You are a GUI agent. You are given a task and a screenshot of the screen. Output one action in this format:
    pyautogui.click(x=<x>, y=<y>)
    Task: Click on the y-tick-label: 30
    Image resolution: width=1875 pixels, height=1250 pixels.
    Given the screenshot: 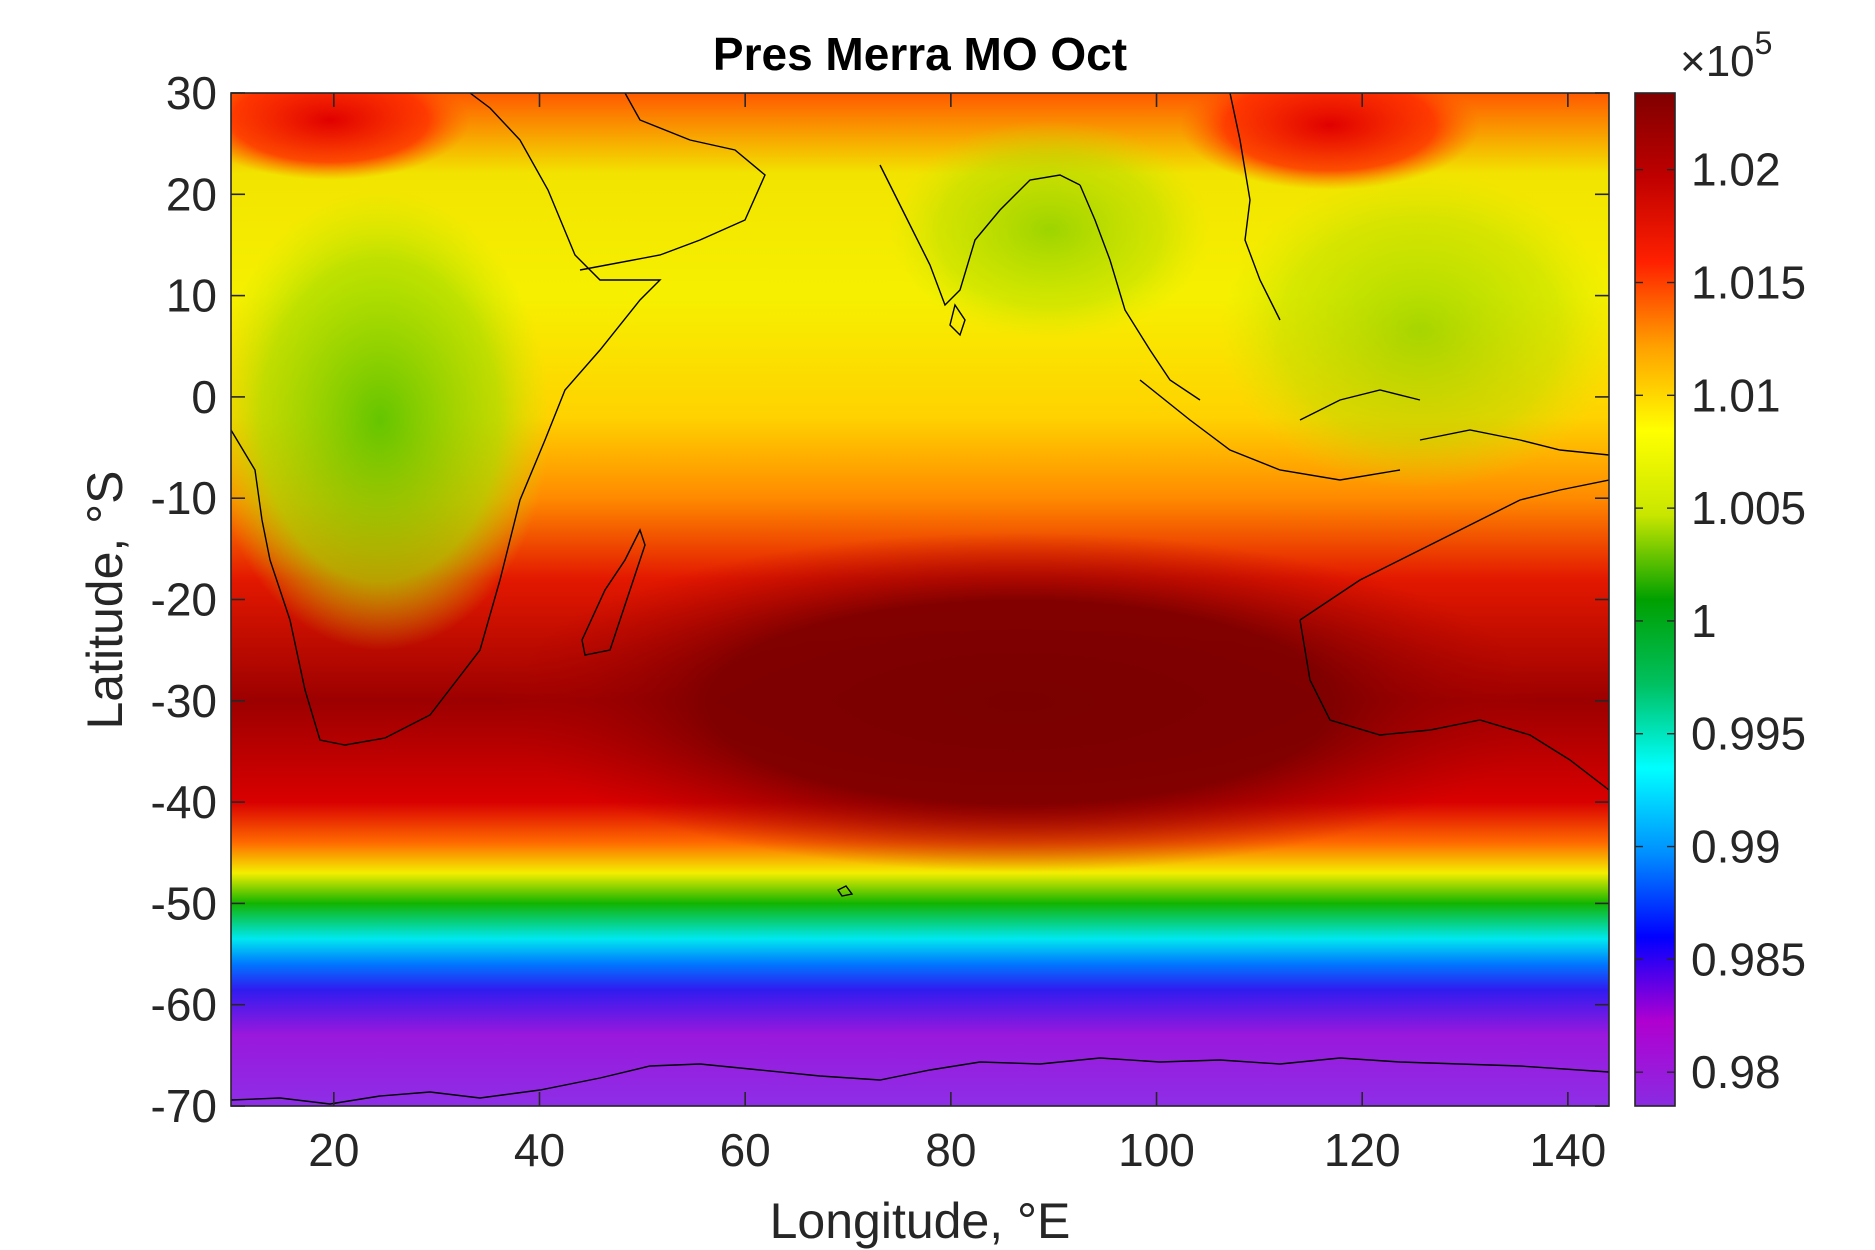 What is the action you would take?
    pyautogui.click(x=191, y=93)
    